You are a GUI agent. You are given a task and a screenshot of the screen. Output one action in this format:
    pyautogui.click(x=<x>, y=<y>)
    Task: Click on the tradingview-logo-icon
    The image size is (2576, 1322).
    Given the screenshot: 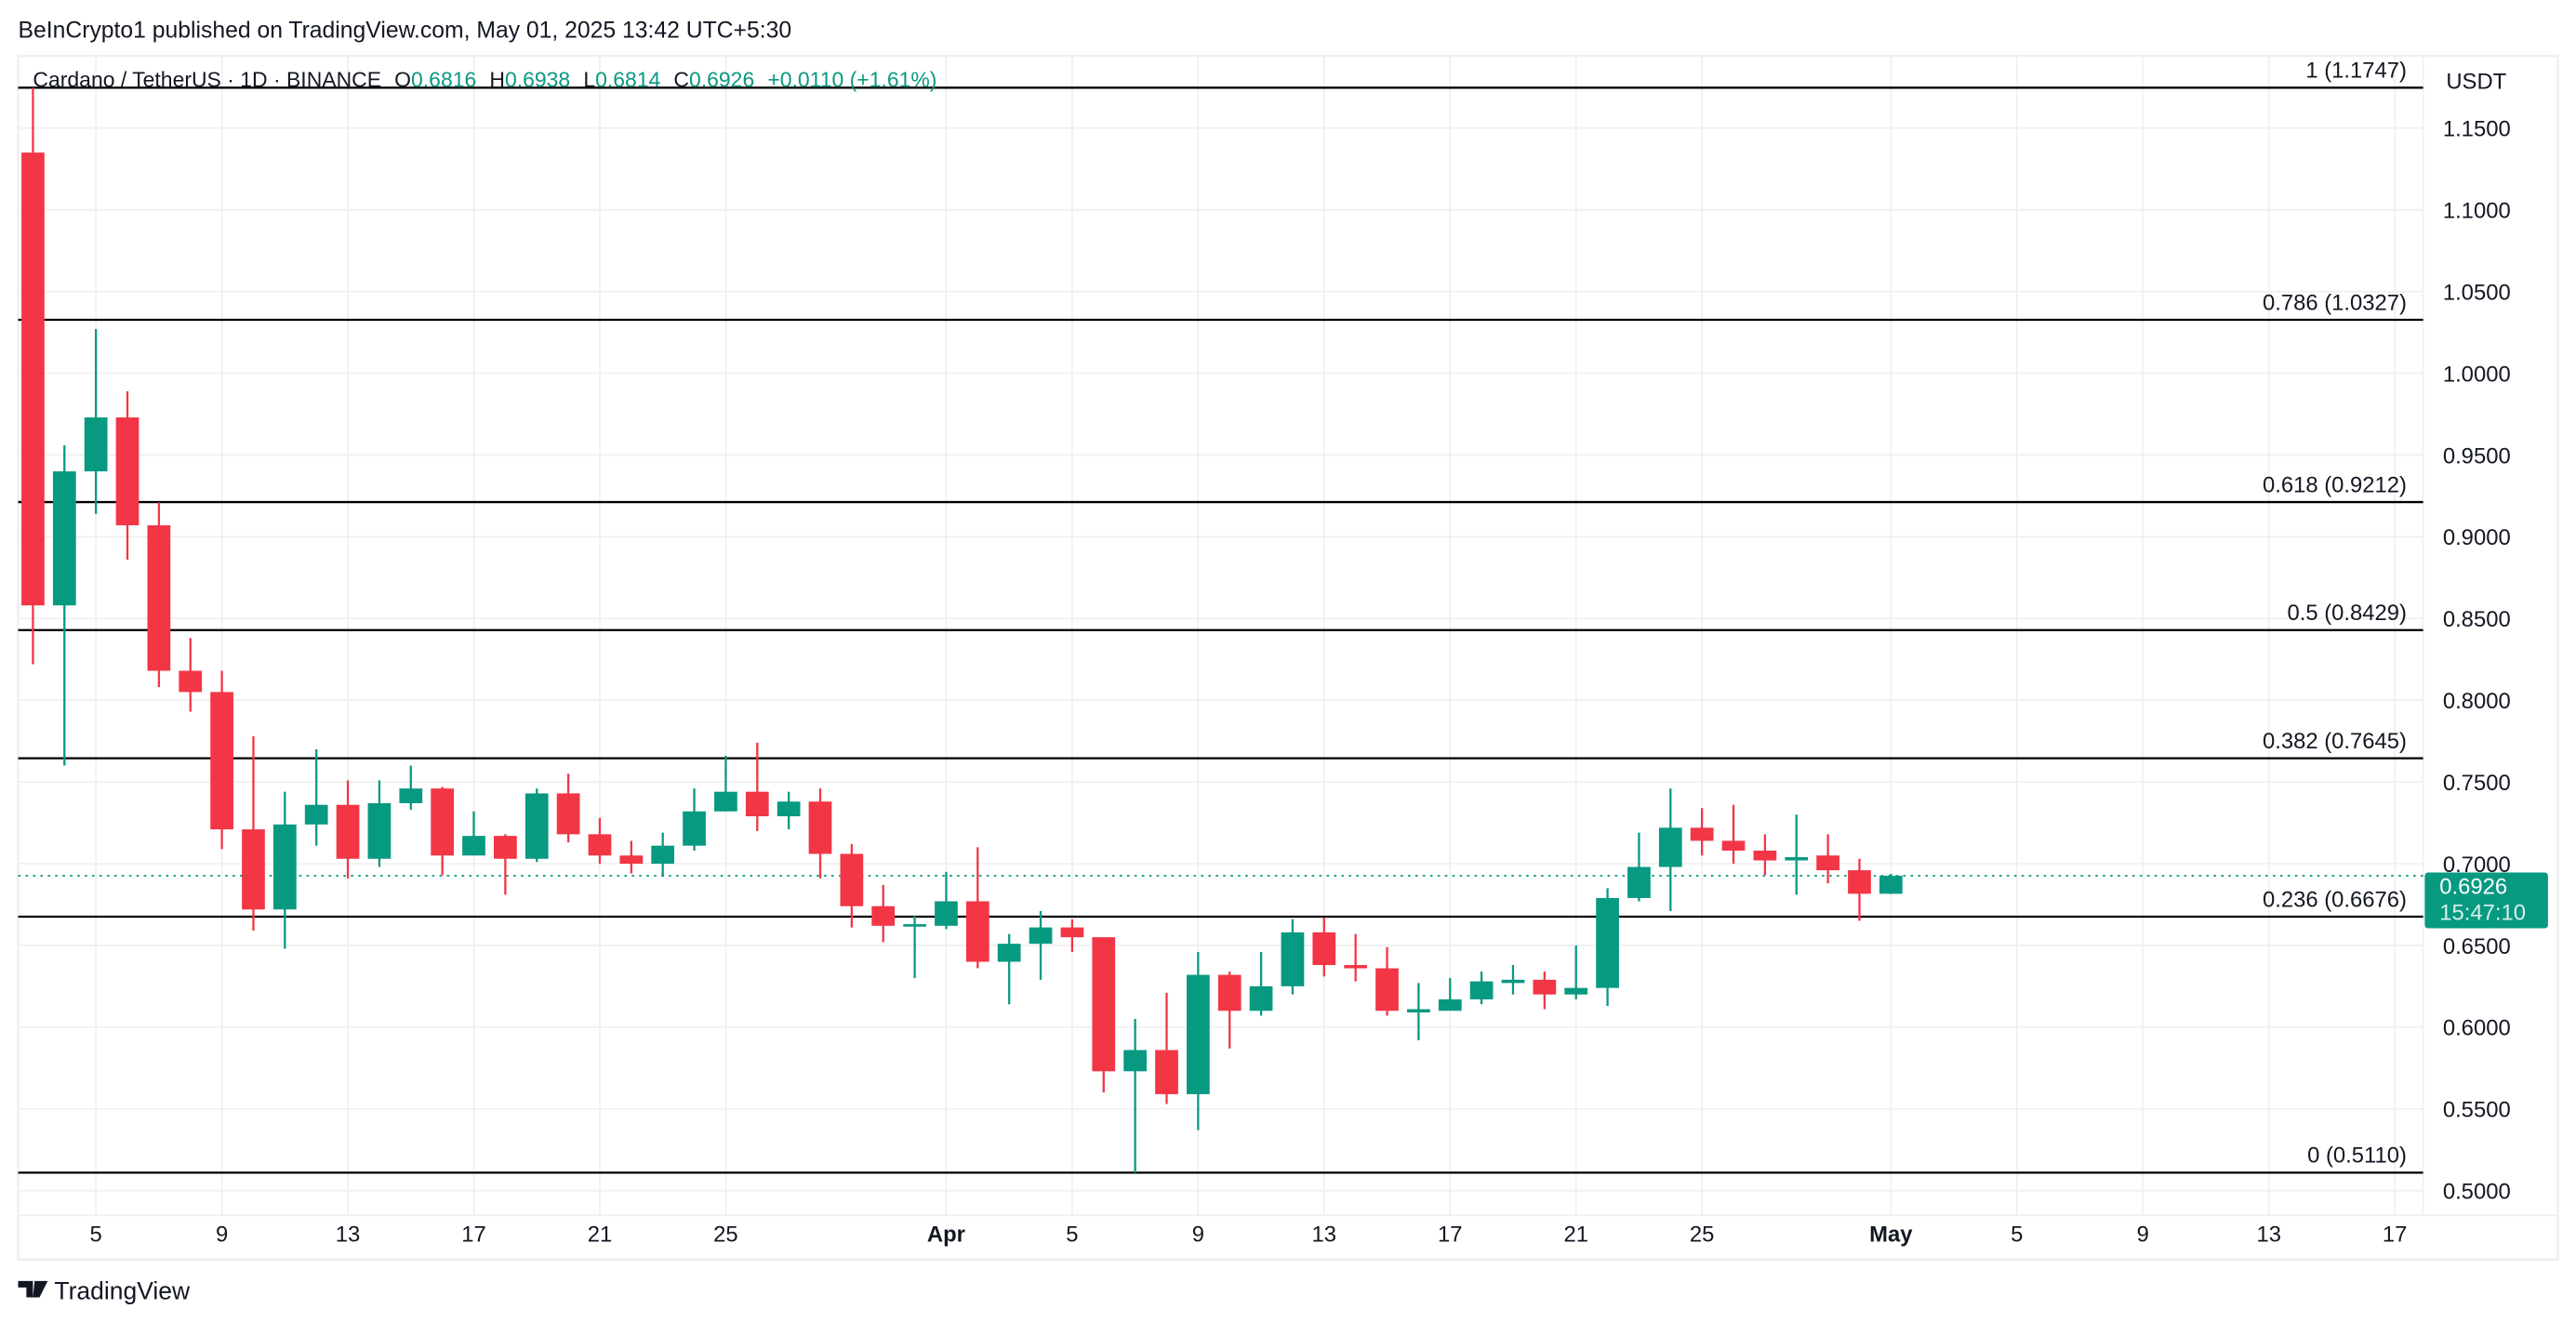 What is the action you would take?
    pyautogui.click(x=33, y=1289)
    